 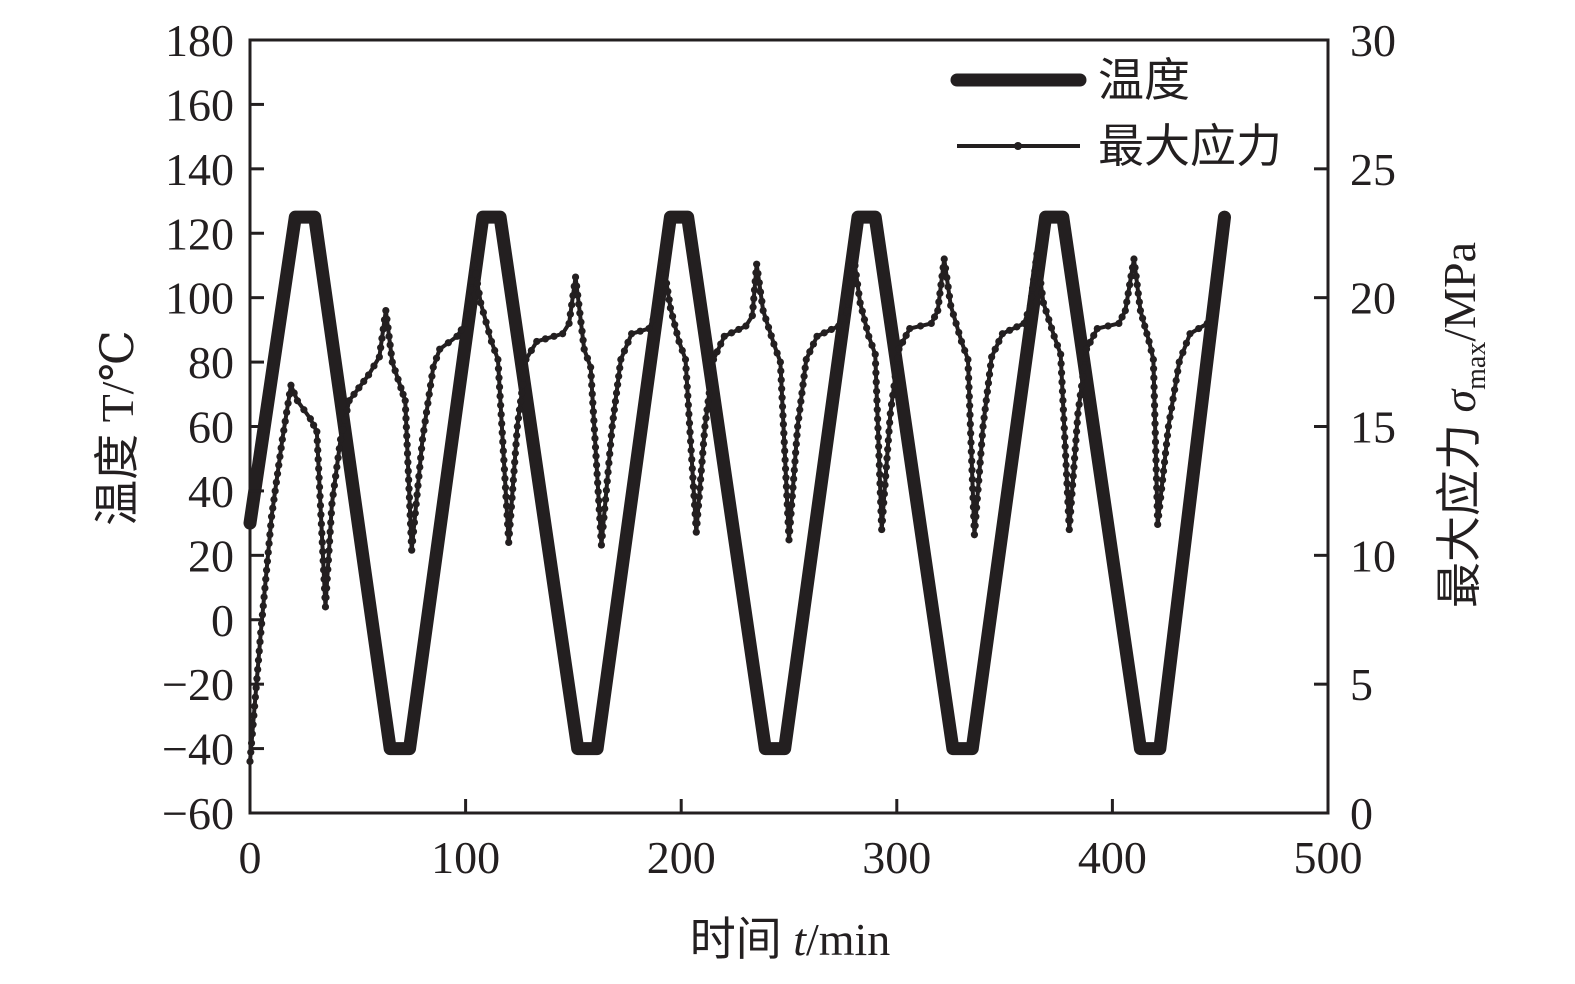 What do you see at coordinates (896, 857) in the screenshot?
I see `x-tick-label: 300` at bounding box center [896, 857].